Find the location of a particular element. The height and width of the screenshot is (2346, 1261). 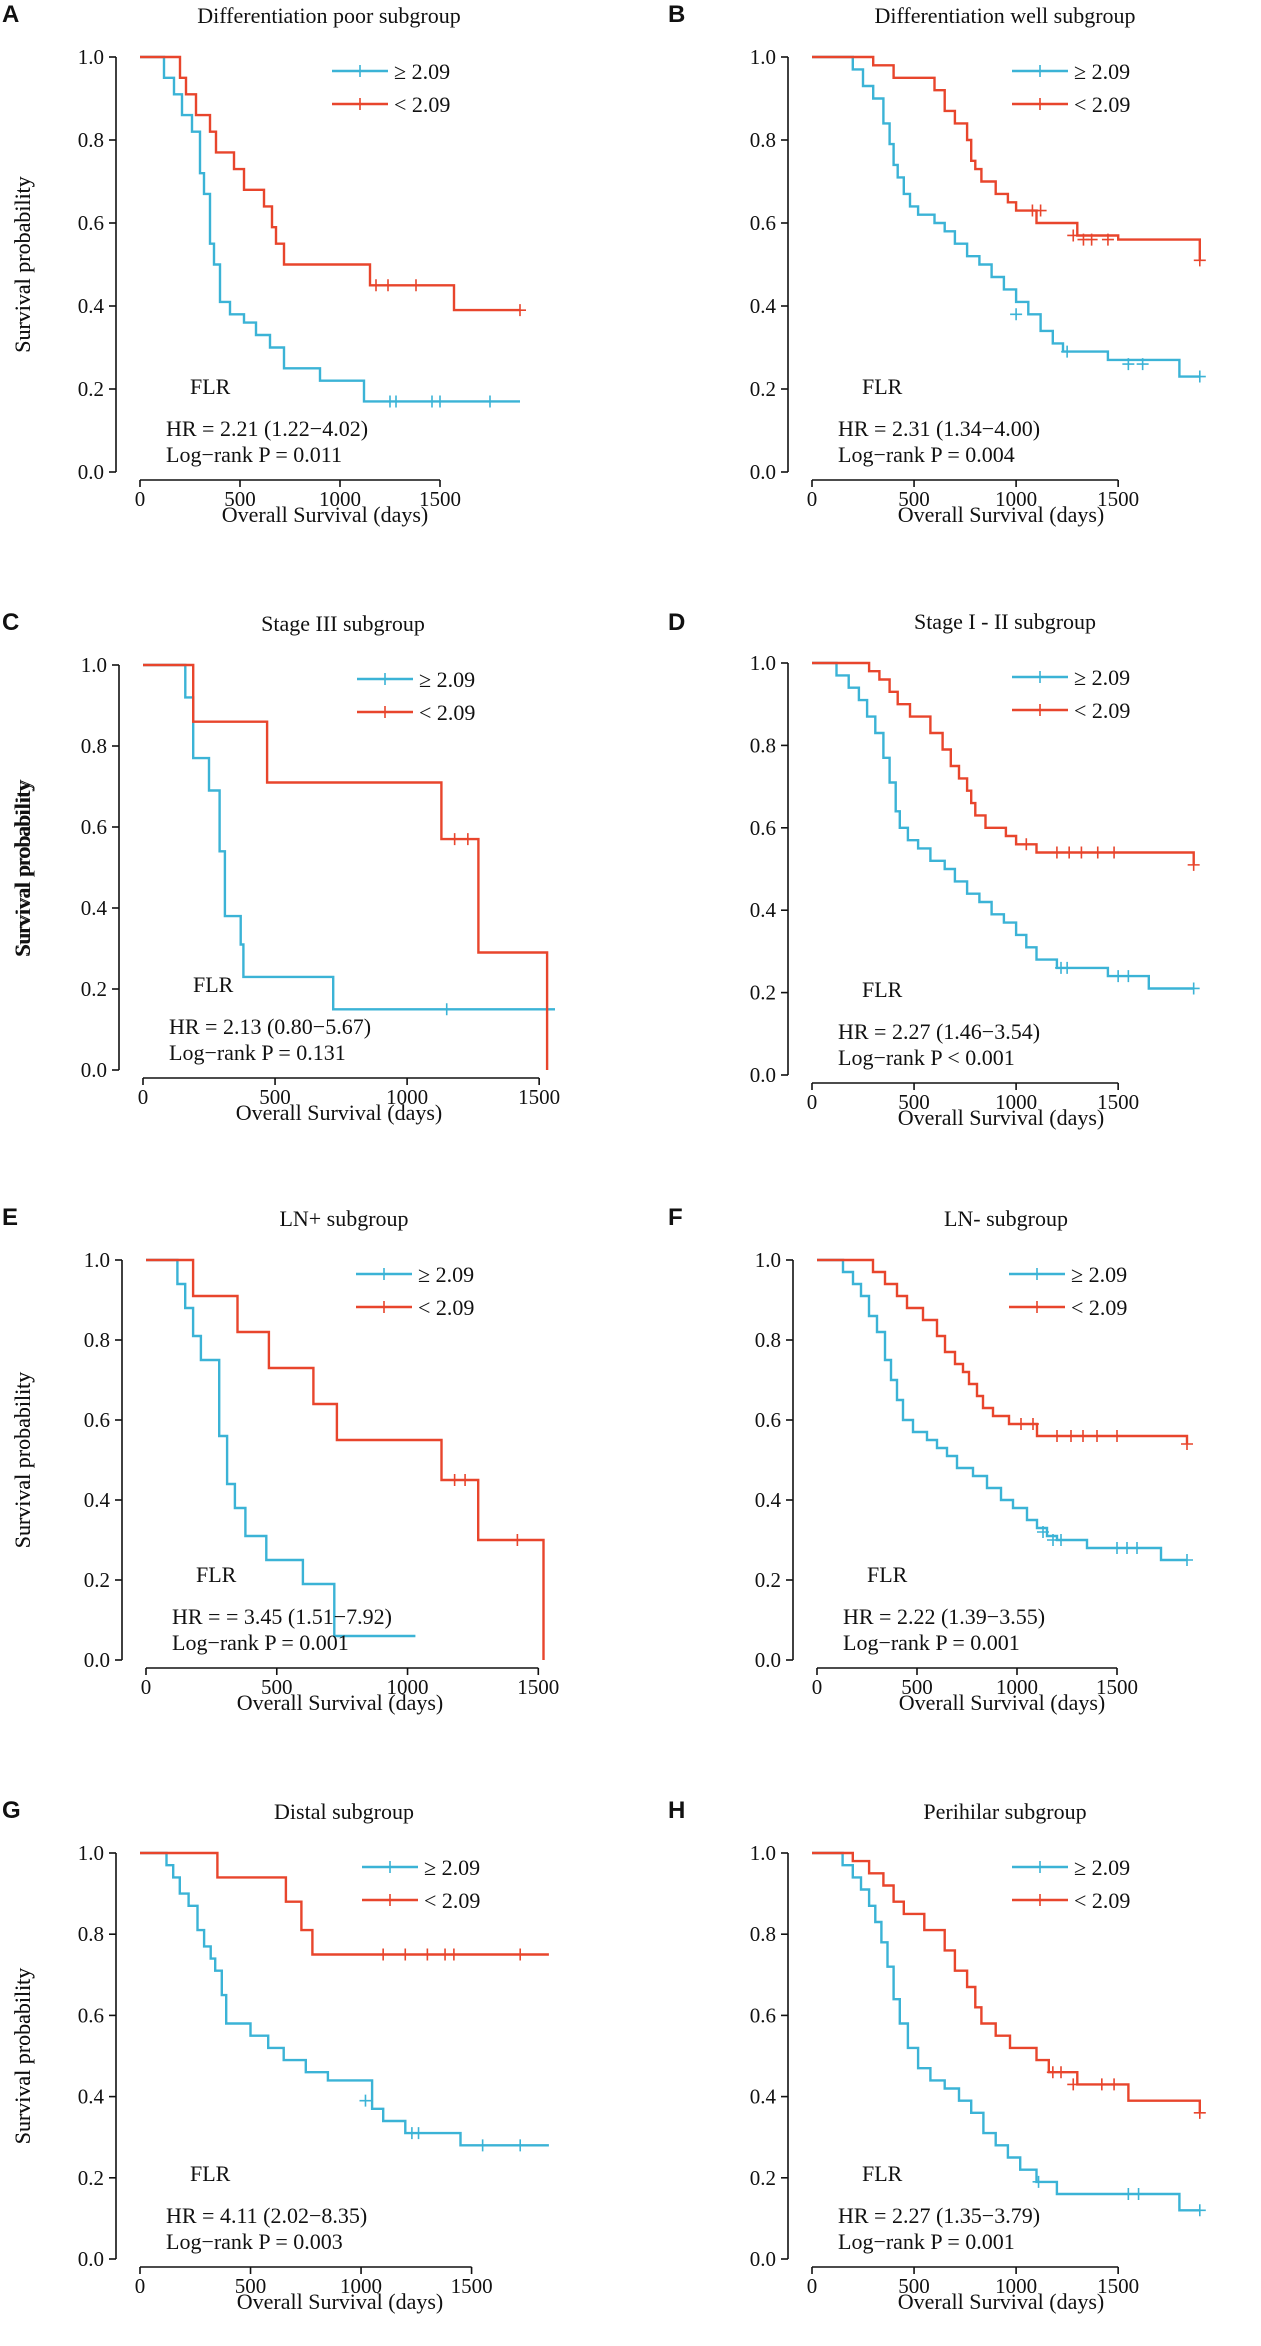

hazard-ratio-text: HR = 2.31 (1.34−4.00) is located at coordinates (939, 428).